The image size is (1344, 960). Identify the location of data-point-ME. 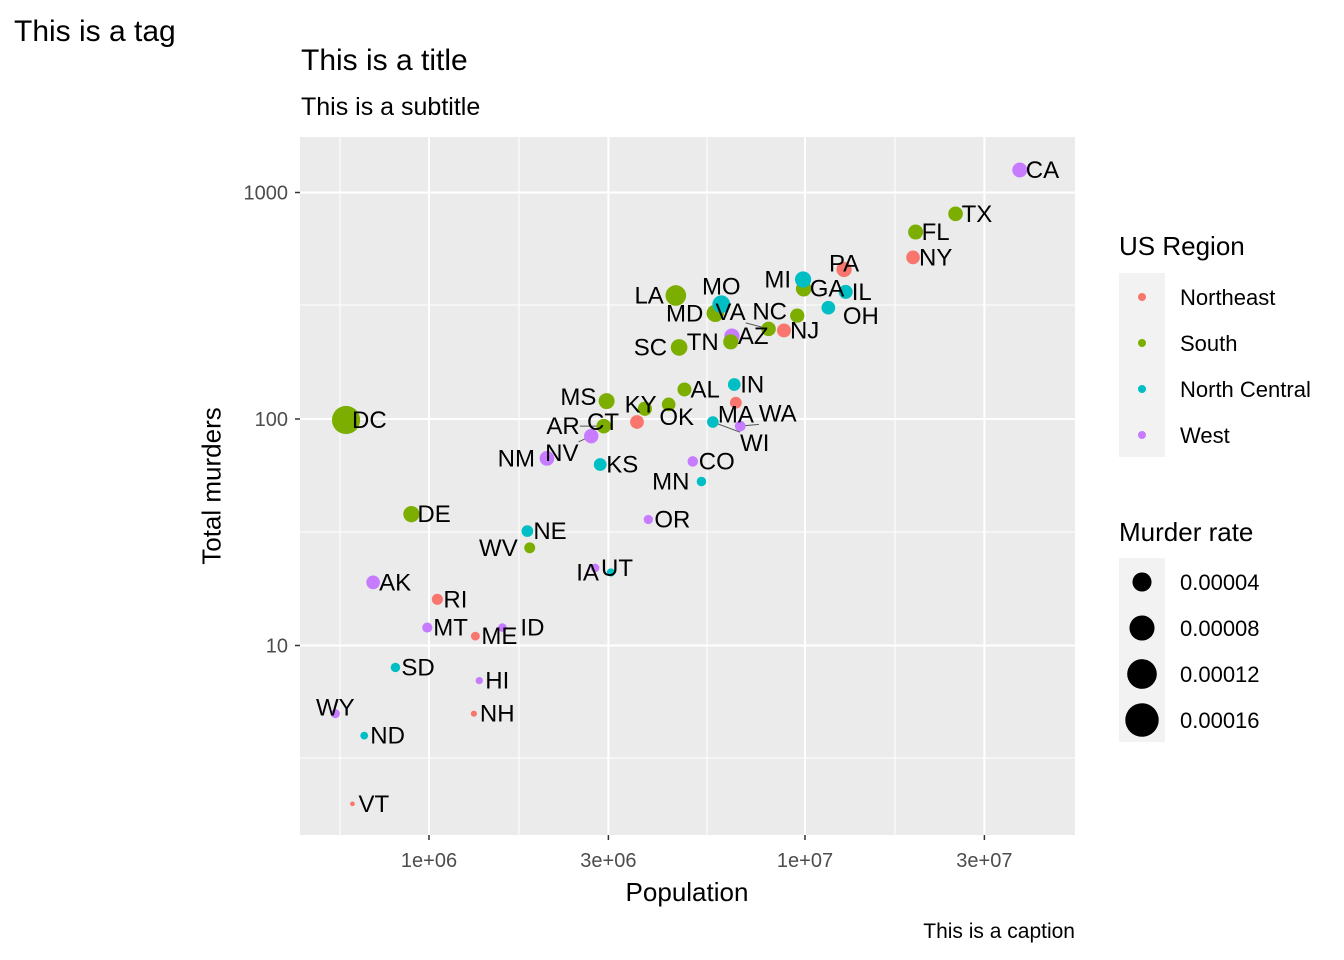
(475, 636).